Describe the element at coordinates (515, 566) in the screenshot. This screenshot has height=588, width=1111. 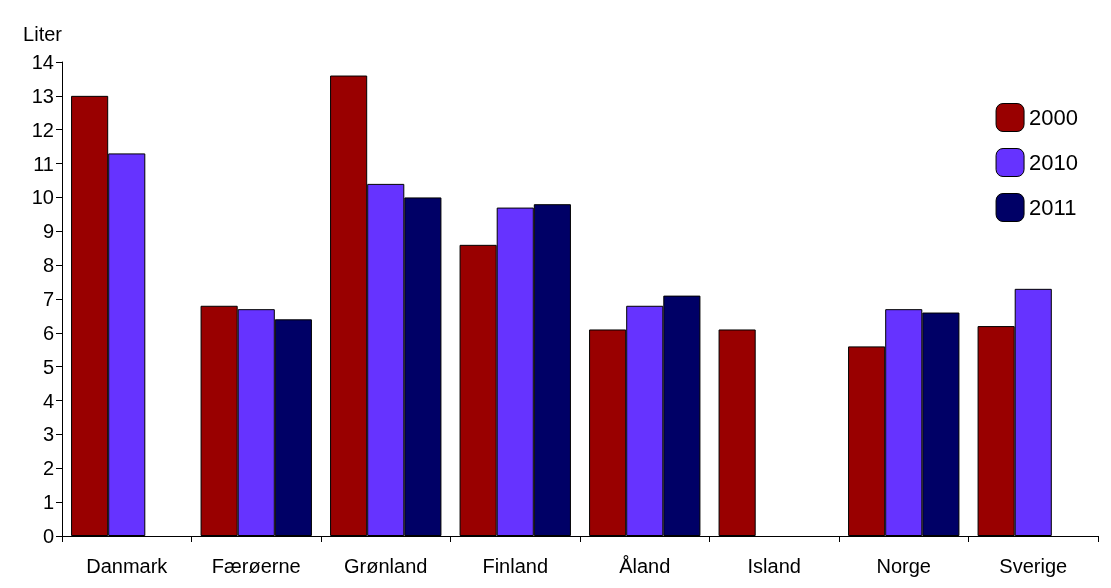
I see `x-tick-label: Finland` at that location.